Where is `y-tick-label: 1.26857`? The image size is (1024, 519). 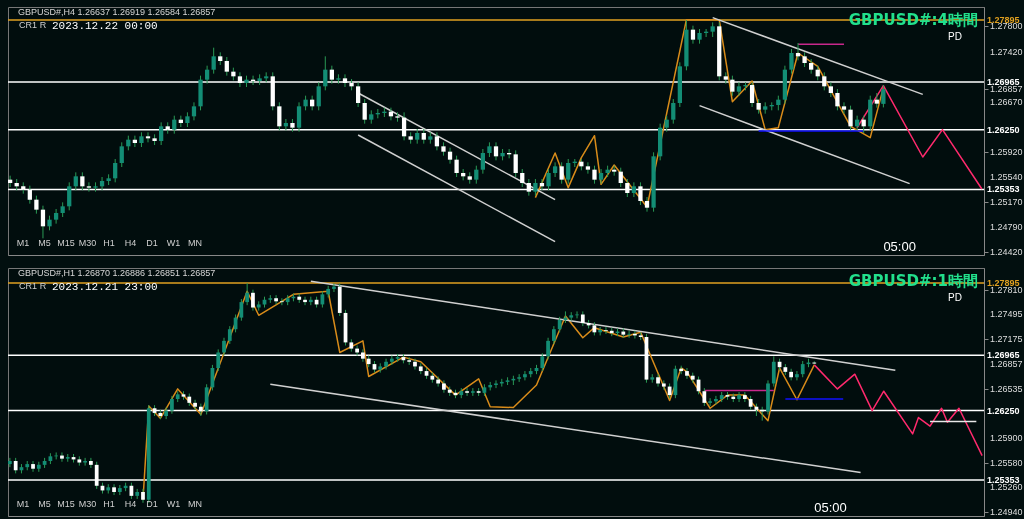
y-tick-label: 1.26857 is located at coordinates (1006, 363).